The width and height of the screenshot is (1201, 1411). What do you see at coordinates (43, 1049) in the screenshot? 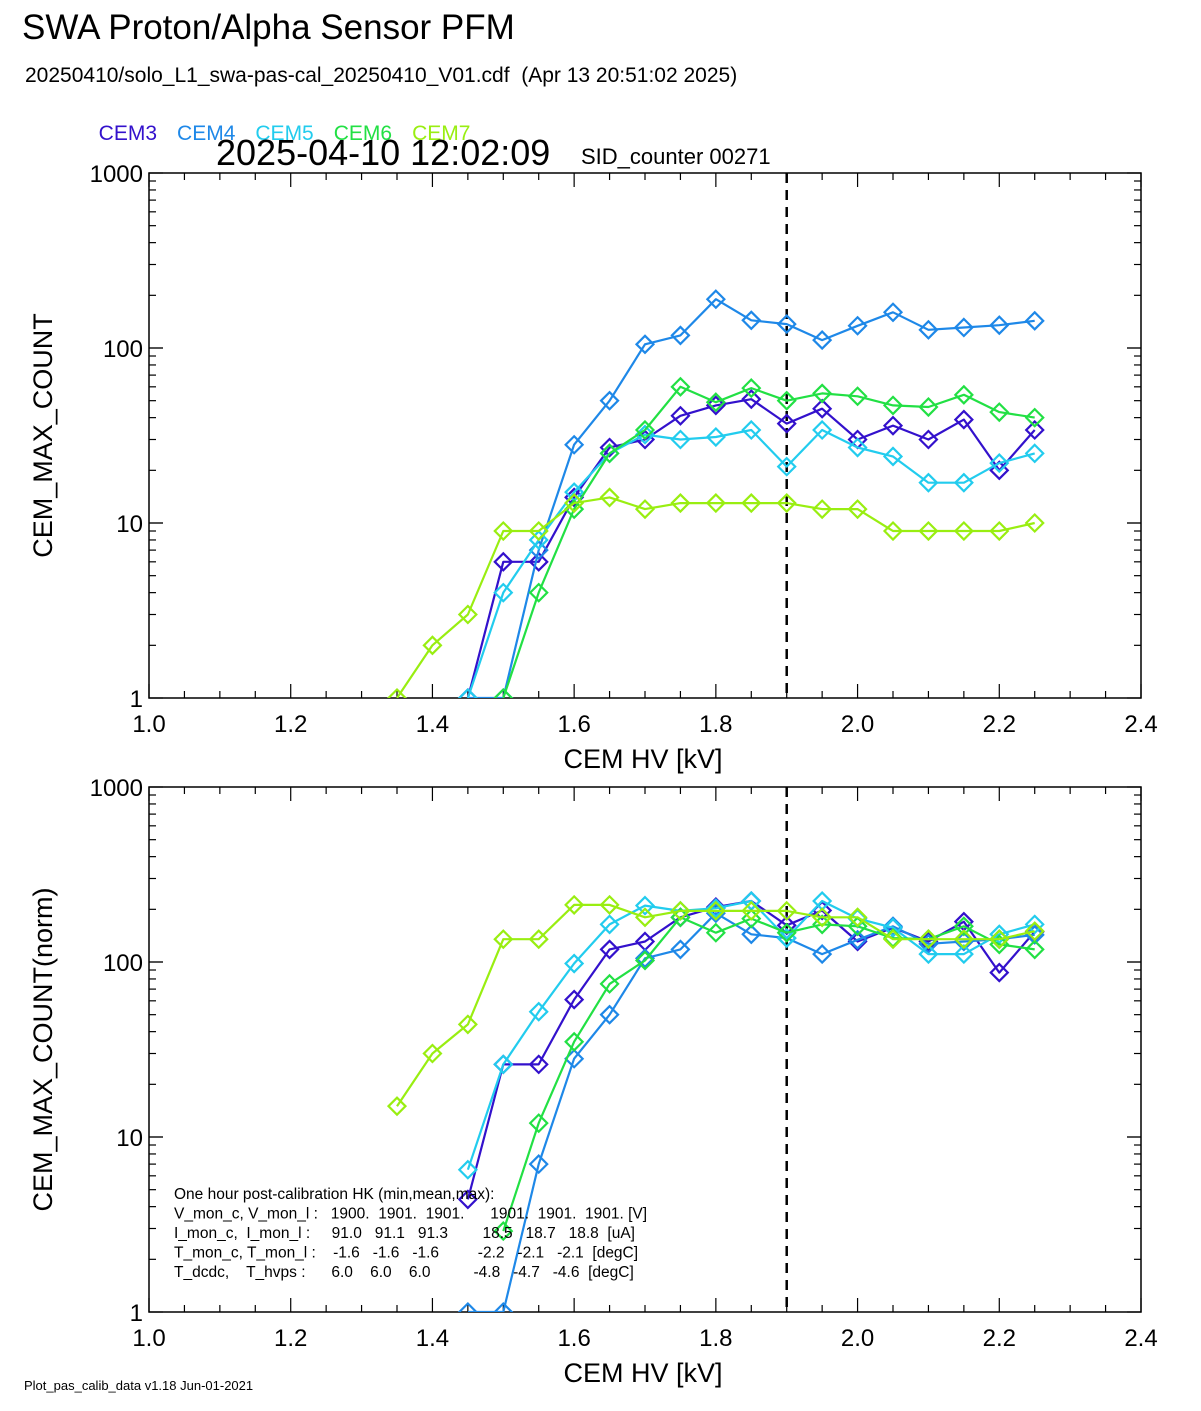
I see `y-axis-label: CEM_MAX_COUNT(norm)` at bounding box center [43, 1049].